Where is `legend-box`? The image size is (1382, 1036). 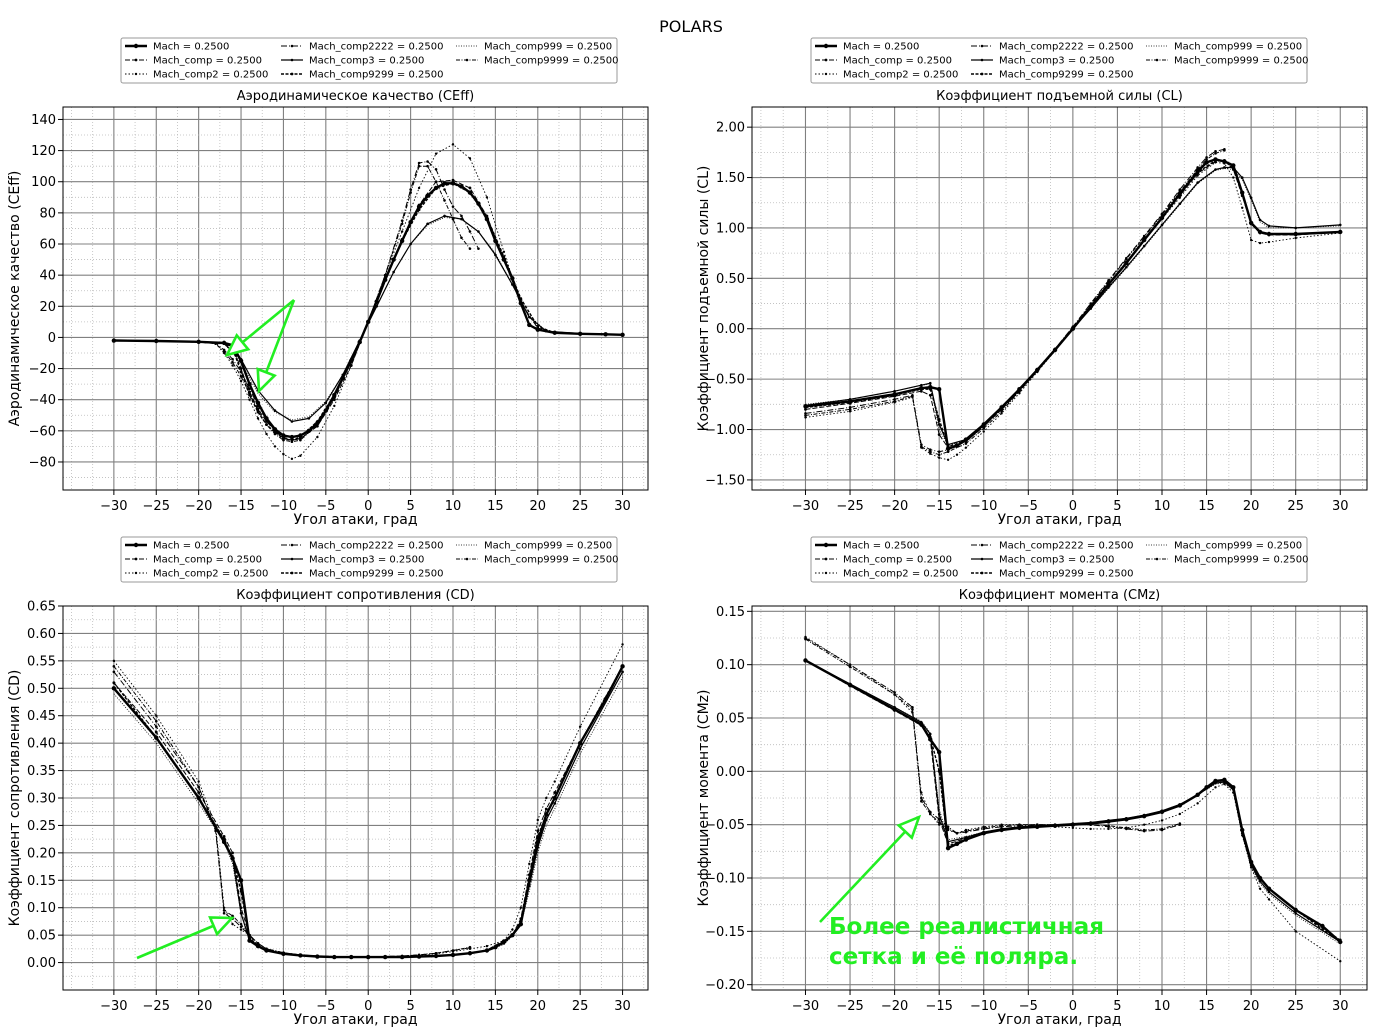 legend-box is located at coordinates (369, 60).